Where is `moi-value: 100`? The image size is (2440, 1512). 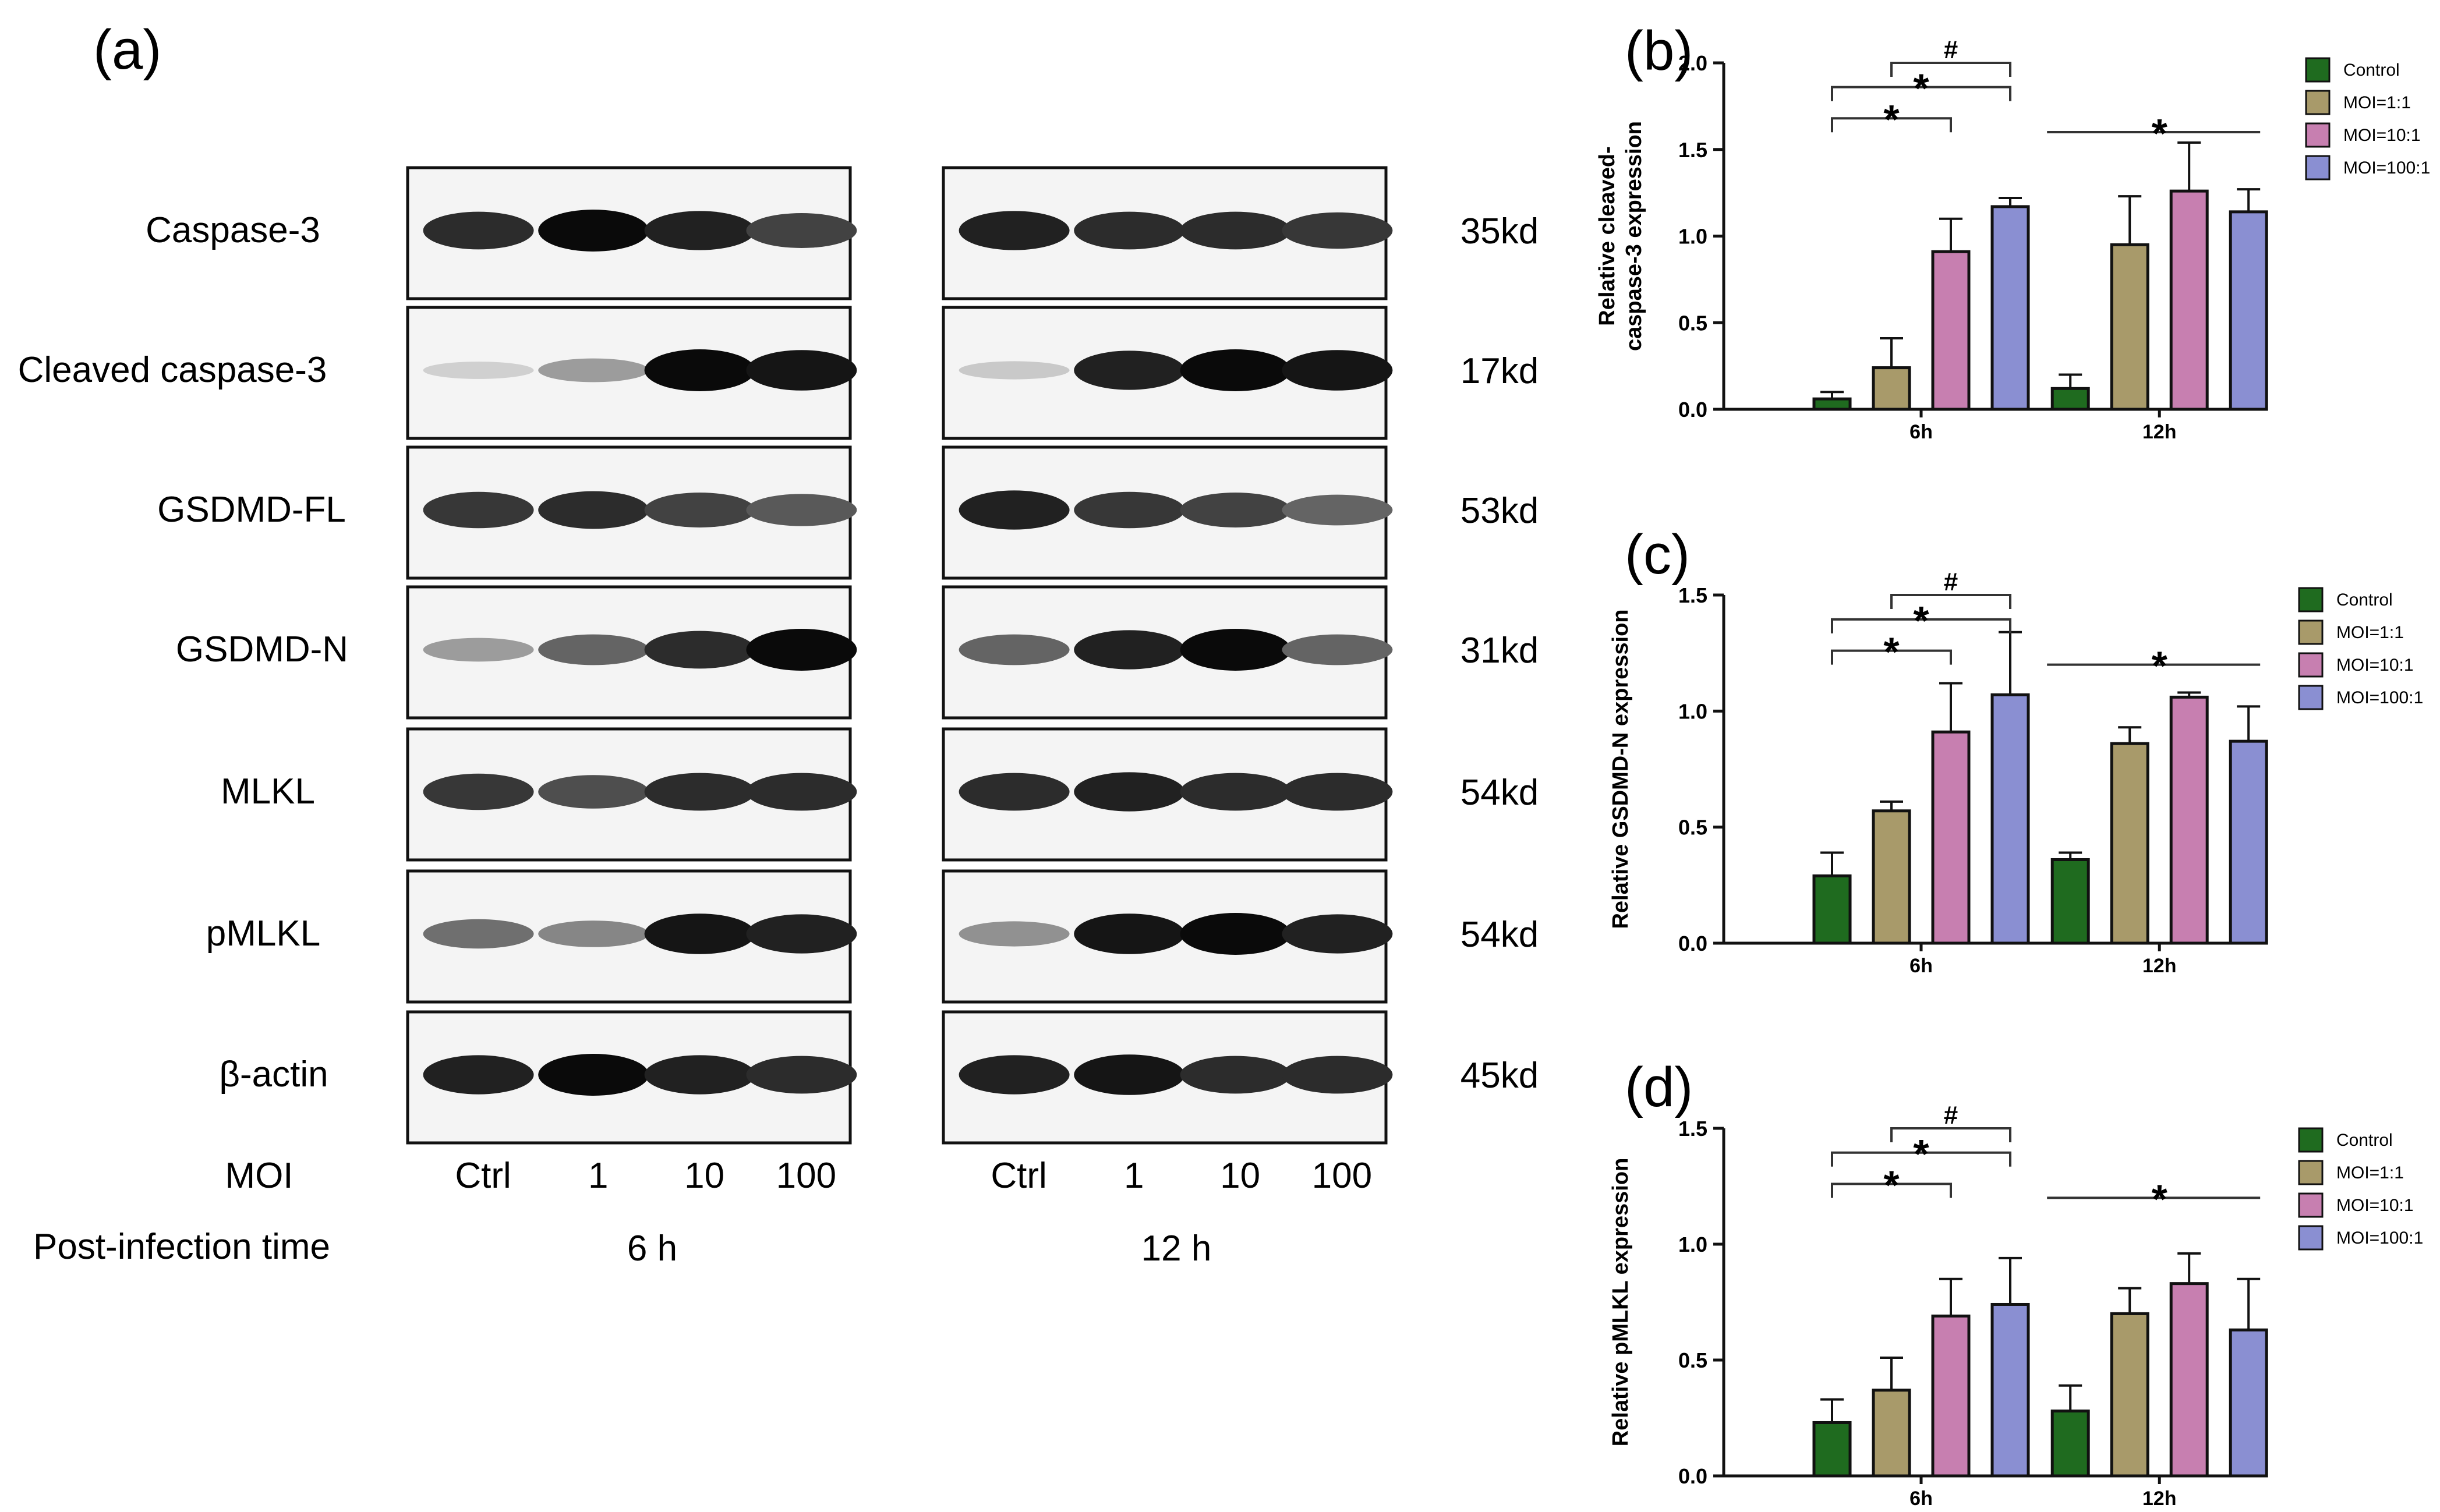 moi-value: 100 is located at coordinates (1342, 1176).